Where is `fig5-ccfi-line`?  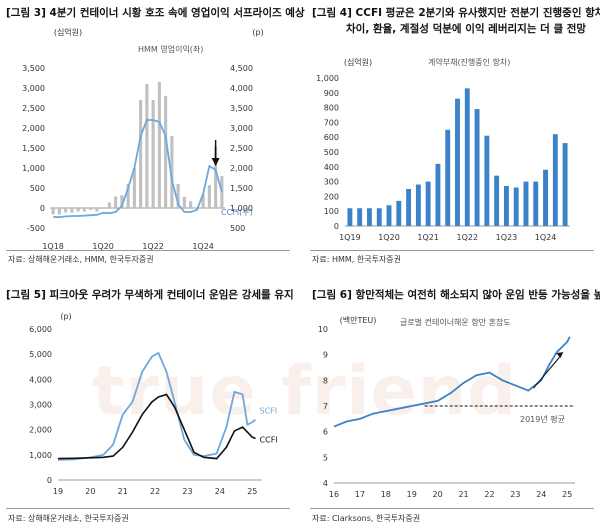 fig5-ccfi-line is located at coordinates (156, 426).